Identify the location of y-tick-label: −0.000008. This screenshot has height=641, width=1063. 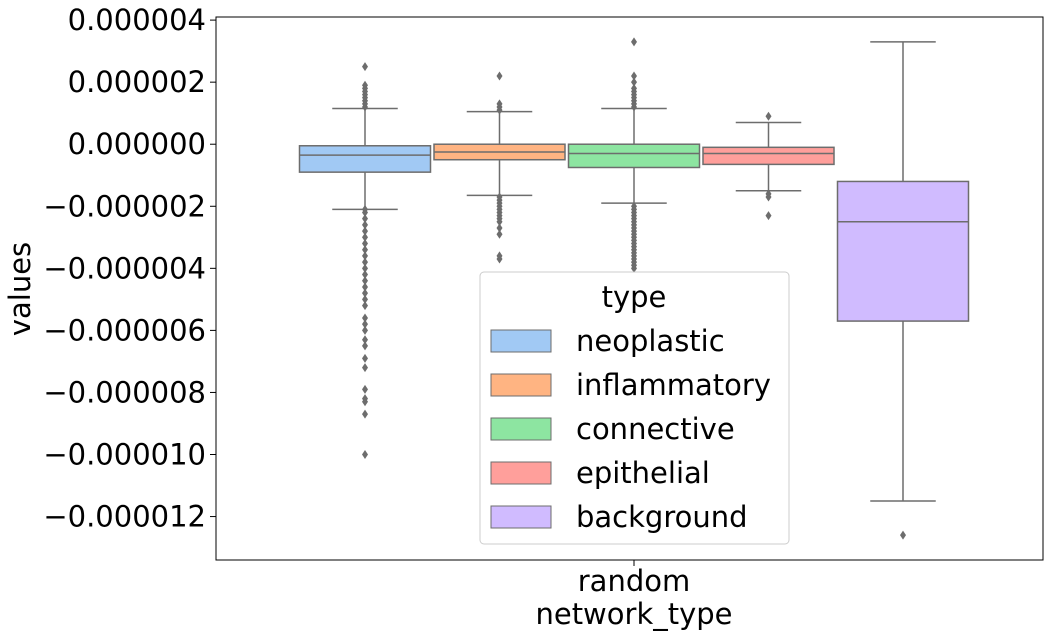
(124, 392).